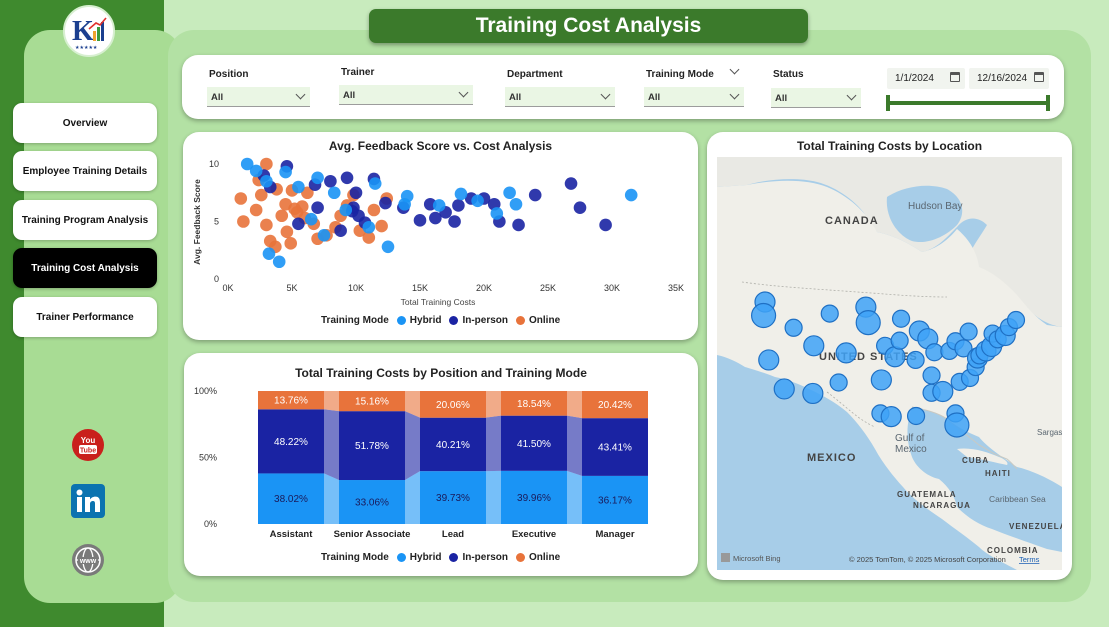 This screenshot has height=627, width=1109. Describe the element at coordinates (85, 317) in the screenshot. I see `nav-trainer-performance: Trainer Performance` at that location.